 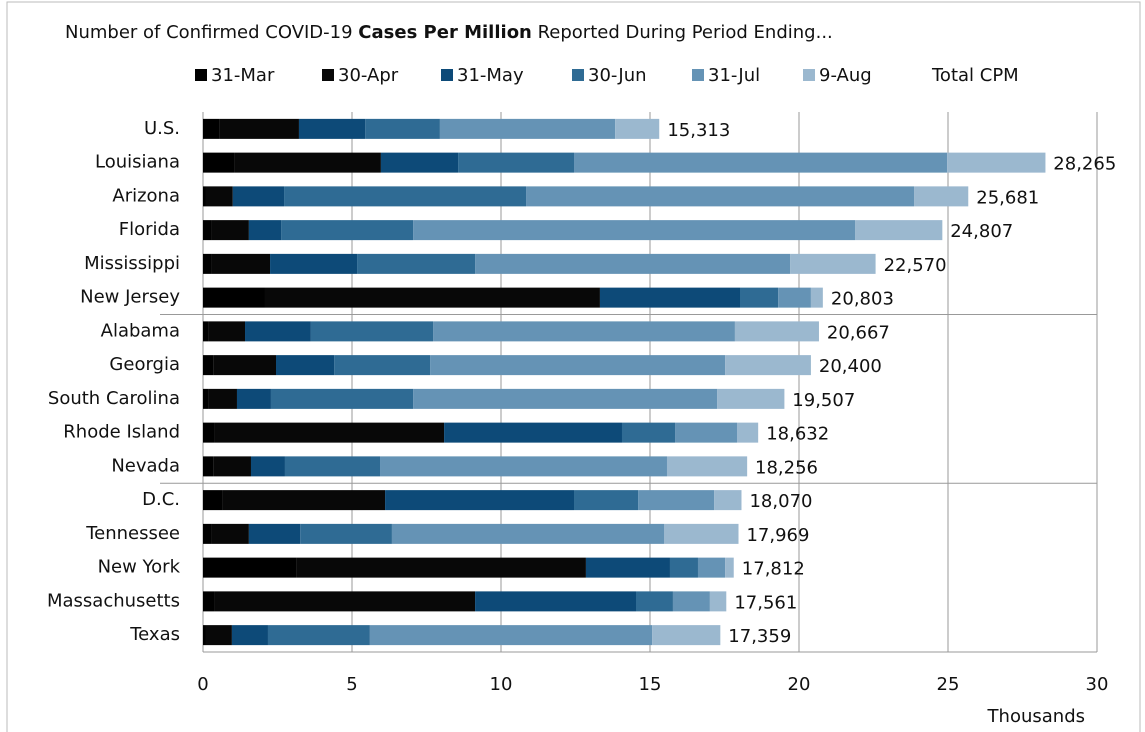 What do you see at coordinates (759, 636) in the screenshot?
I see `total-label: 17,359` at bounding box center [759, 636].